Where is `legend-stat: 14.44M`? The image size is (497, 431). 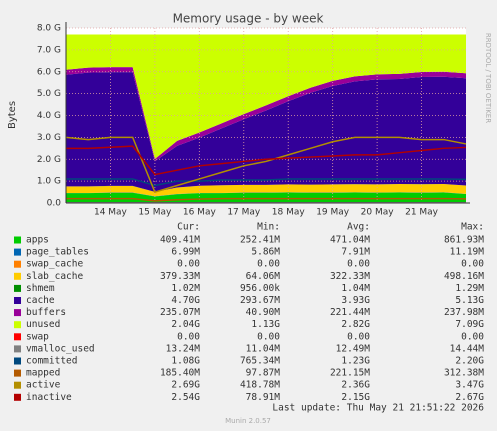 legend-stat: 14.44M is located at coordinates (467, 348).